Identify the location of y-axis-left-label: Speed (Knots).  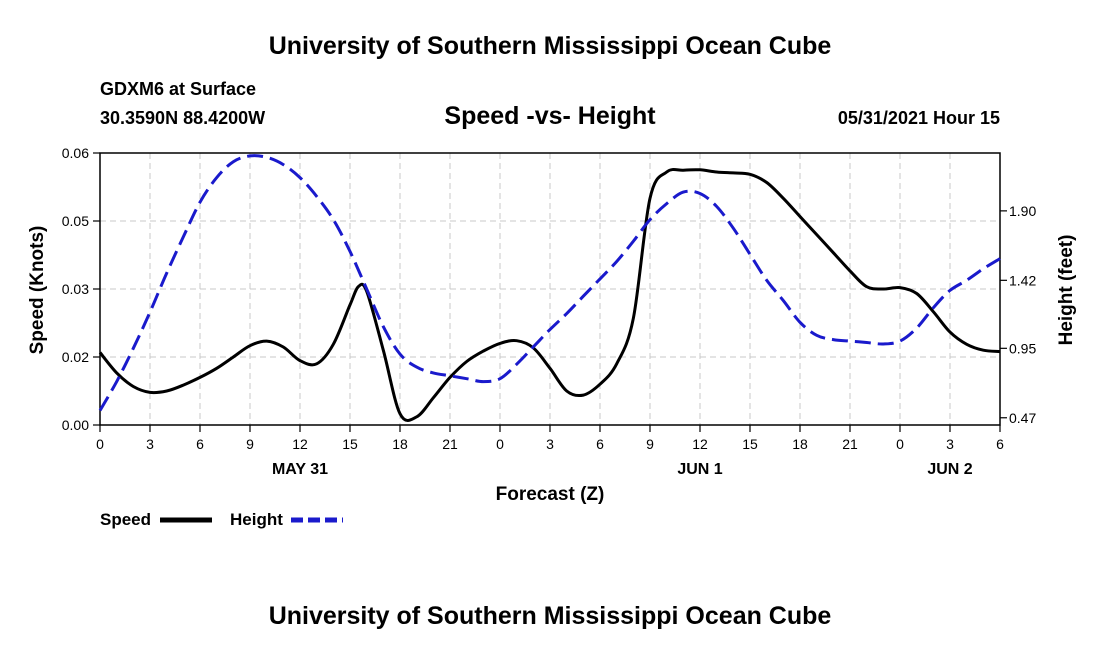
(37, 290).